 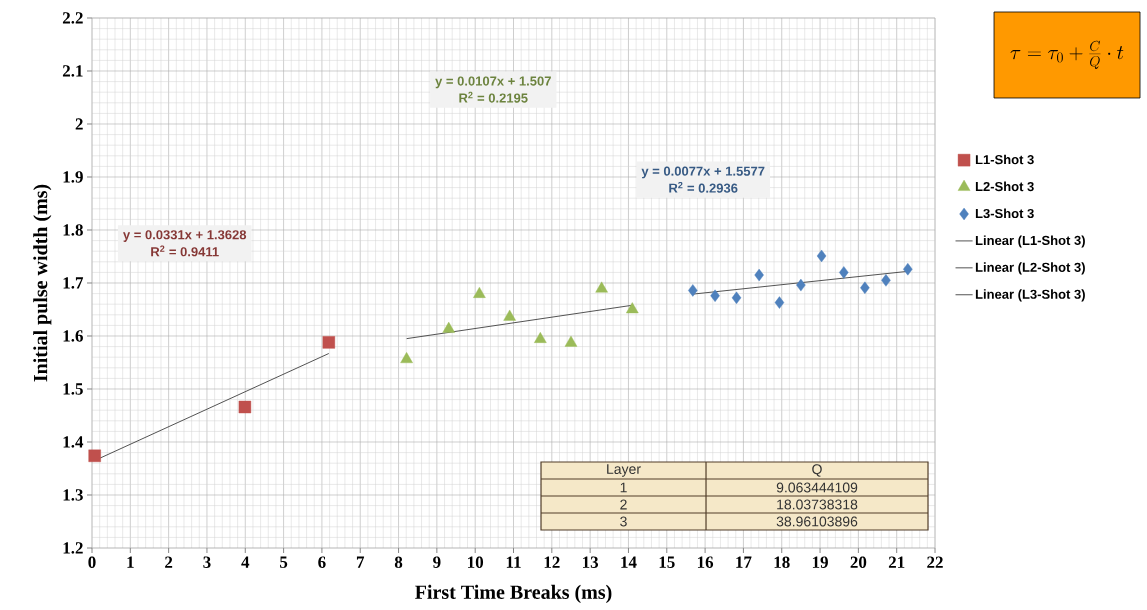 What do you see at coordinates (72, 18) in the screenshot?
I see `y-tick-label: 2.2` at bounding box center [72, 18].